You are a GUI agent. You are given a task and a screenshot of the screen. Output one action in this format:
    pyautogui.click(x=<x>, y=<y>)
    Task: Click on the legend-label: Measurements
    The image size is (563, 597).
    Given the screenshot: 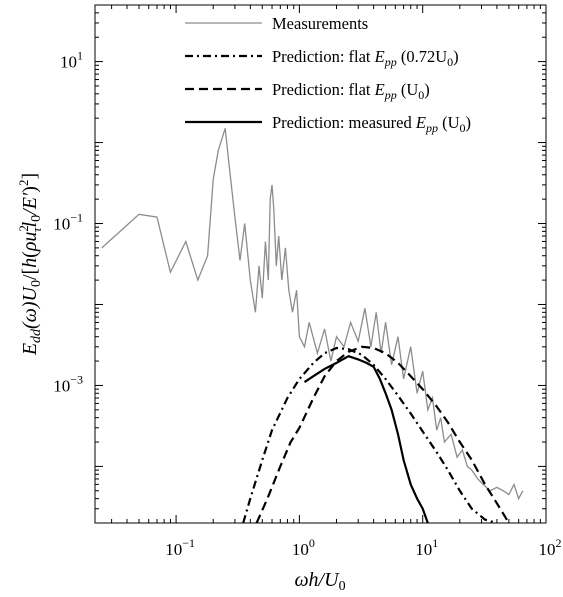 What is the action you would take?
    pyautogui.click(x=320, y=23)
    